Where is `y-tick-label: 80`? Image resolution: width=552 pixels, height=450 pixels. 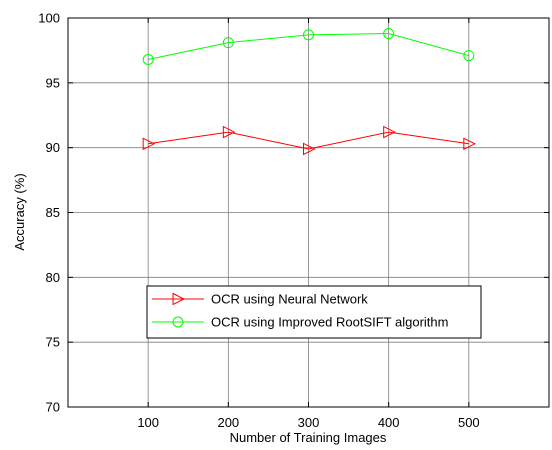 y-tick-label: 80 is located at coordinates (53, 277).